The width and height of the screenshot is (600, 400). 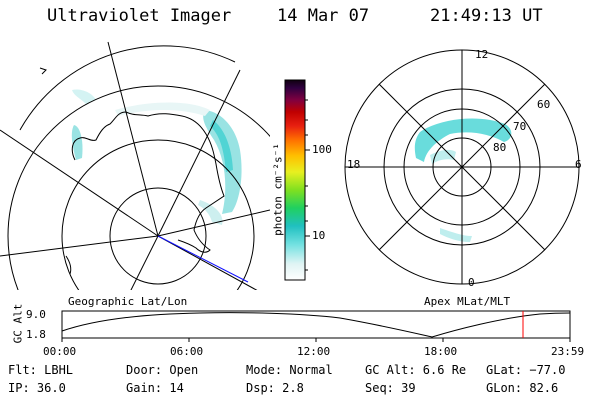 I want to click on seq-info: Seq: 39, so click(x=390, y=388).